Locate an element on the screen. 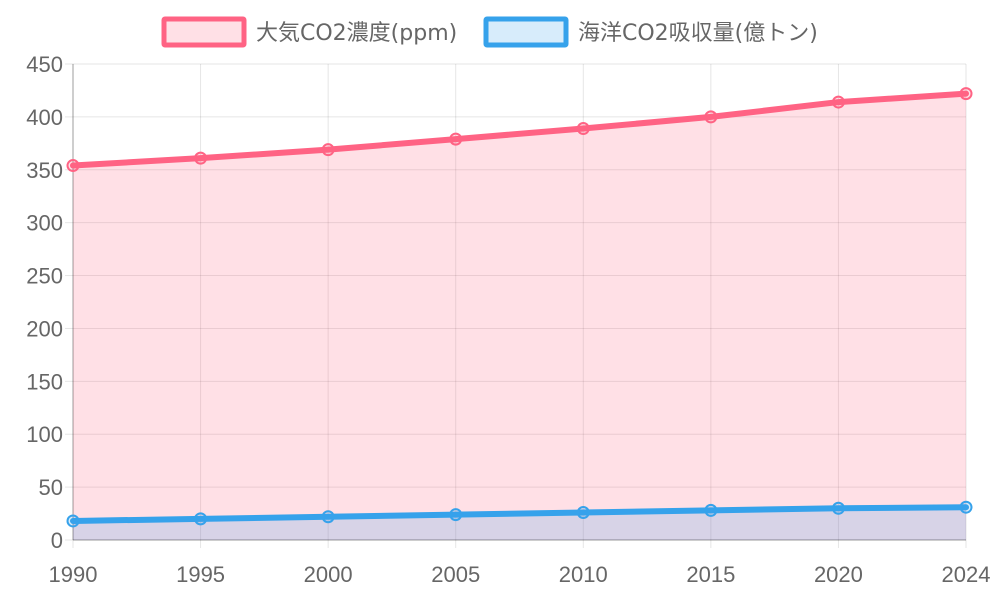 The width and height of the screenshot is (1000, 600). x-axis-ticks: 1990 1995 2000 2005 2010 2015 2020 2024 is located at coordinates (520, 574).